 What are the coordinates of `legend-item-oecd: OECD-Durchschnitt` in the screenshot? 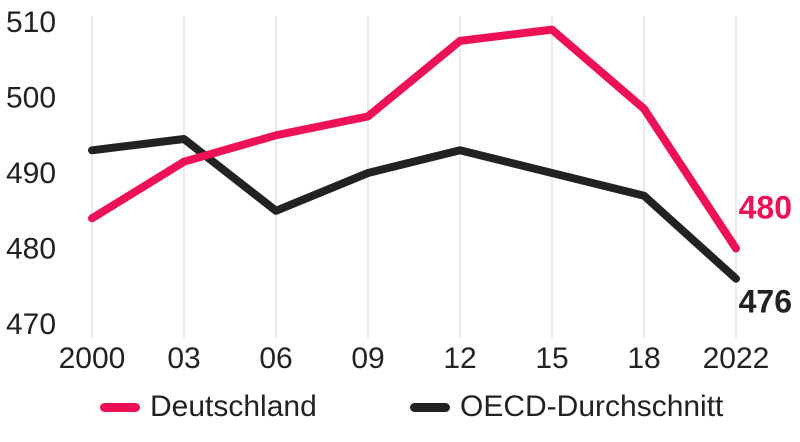 It's located at (566, 407).